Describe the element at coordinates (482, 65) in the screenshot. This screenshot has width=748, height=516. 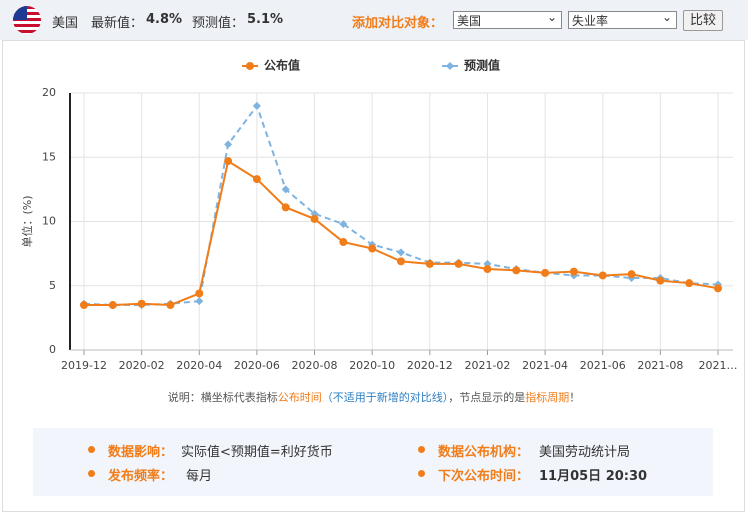
I see `legend-label: 预测值` at that location.